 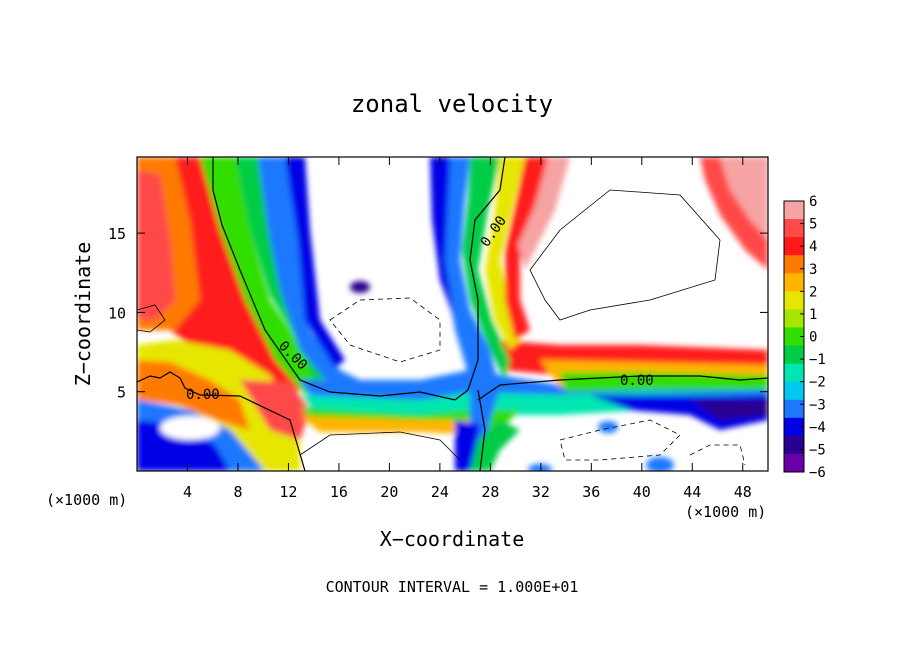 I want to click on central-red-stripe, so click(x=532, y=248).